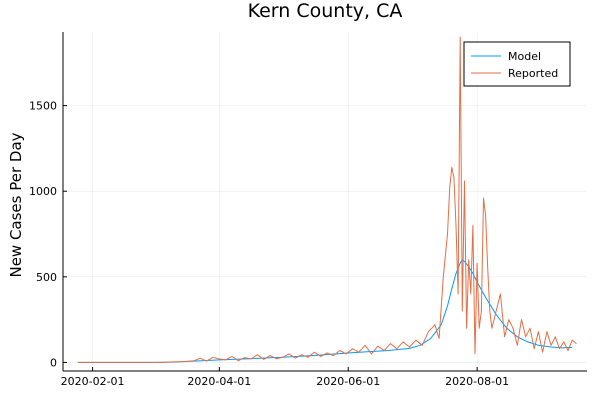 Image resolution: width=600 pixels, height=400 pixels. What do you see at coordinates (53, 362) in the screenshot?
I see `y-tick-label: 0` at bounding box center [53, 362].